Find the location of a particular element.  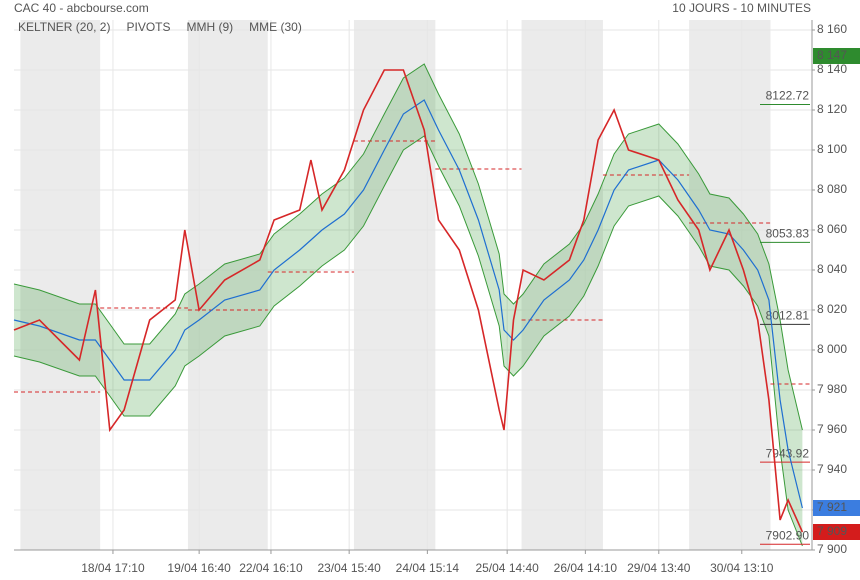

y-tick-label: 8 120 is located at coordinates (832, 109).